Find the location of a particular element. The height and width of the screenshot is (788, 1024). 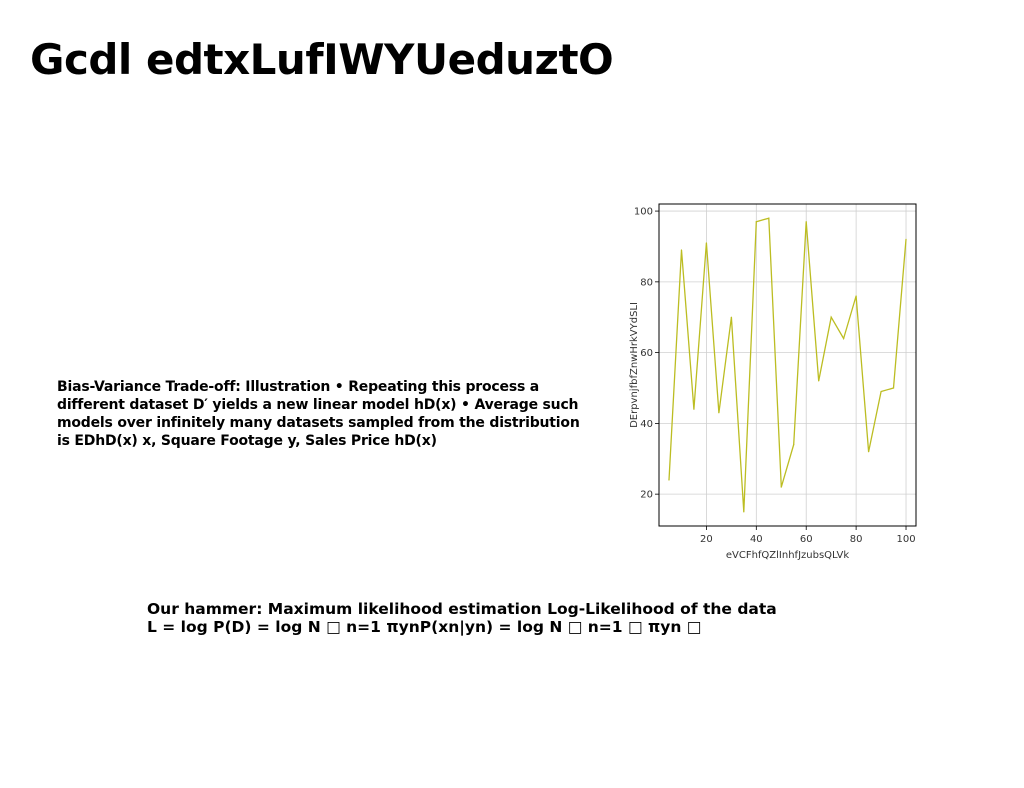

slide-title: Gcdl edtxLufIWYUeduztO is located at coordinates (322, 59).